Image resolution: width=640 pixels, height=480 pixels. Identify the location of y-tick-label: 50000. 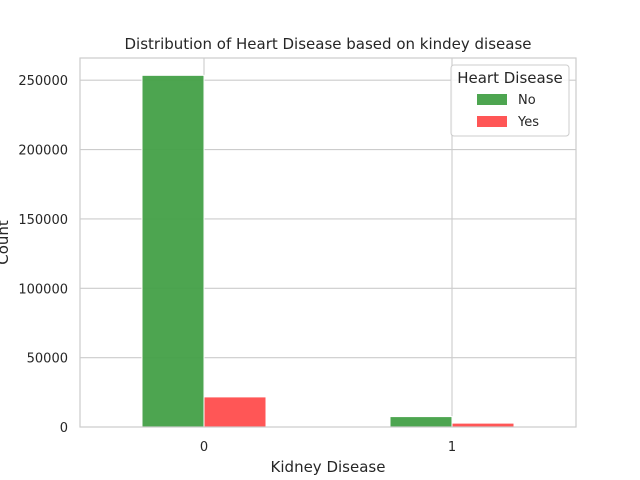
(47, 359).